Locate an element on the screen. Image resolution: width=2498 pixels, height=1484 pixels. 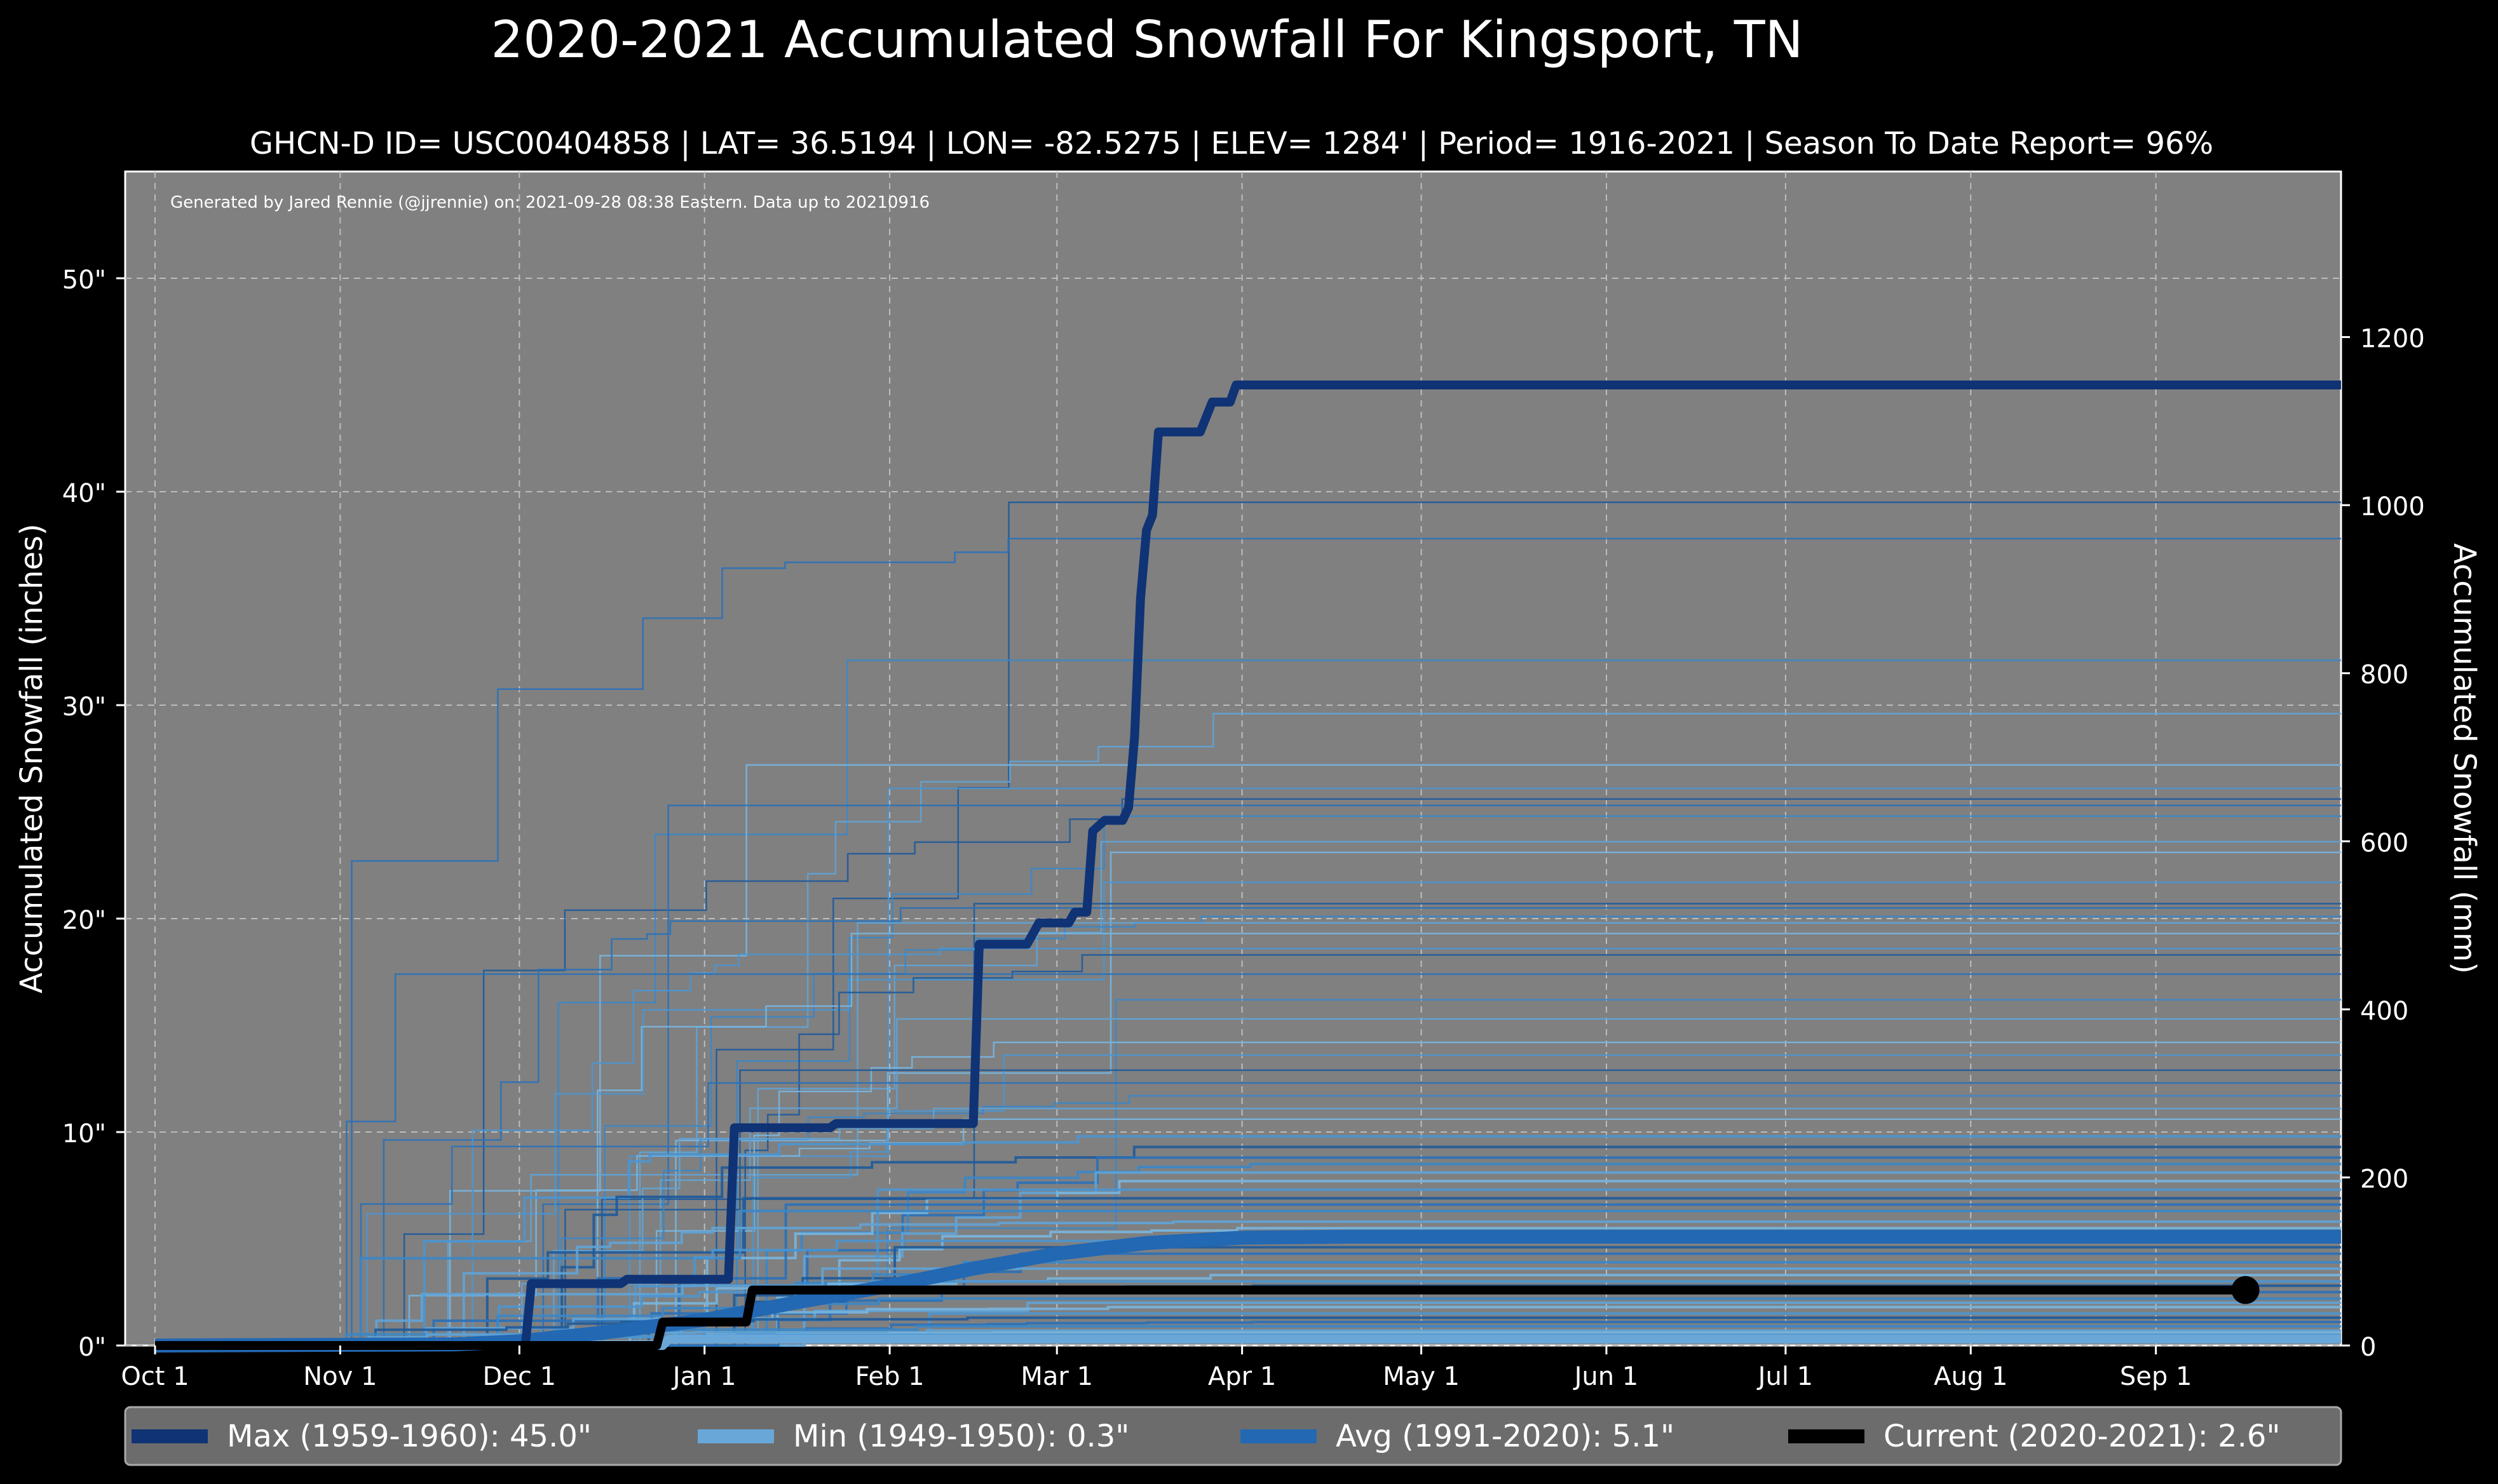
right-tick-label: 0 is located at coordinates (2368, 1347).